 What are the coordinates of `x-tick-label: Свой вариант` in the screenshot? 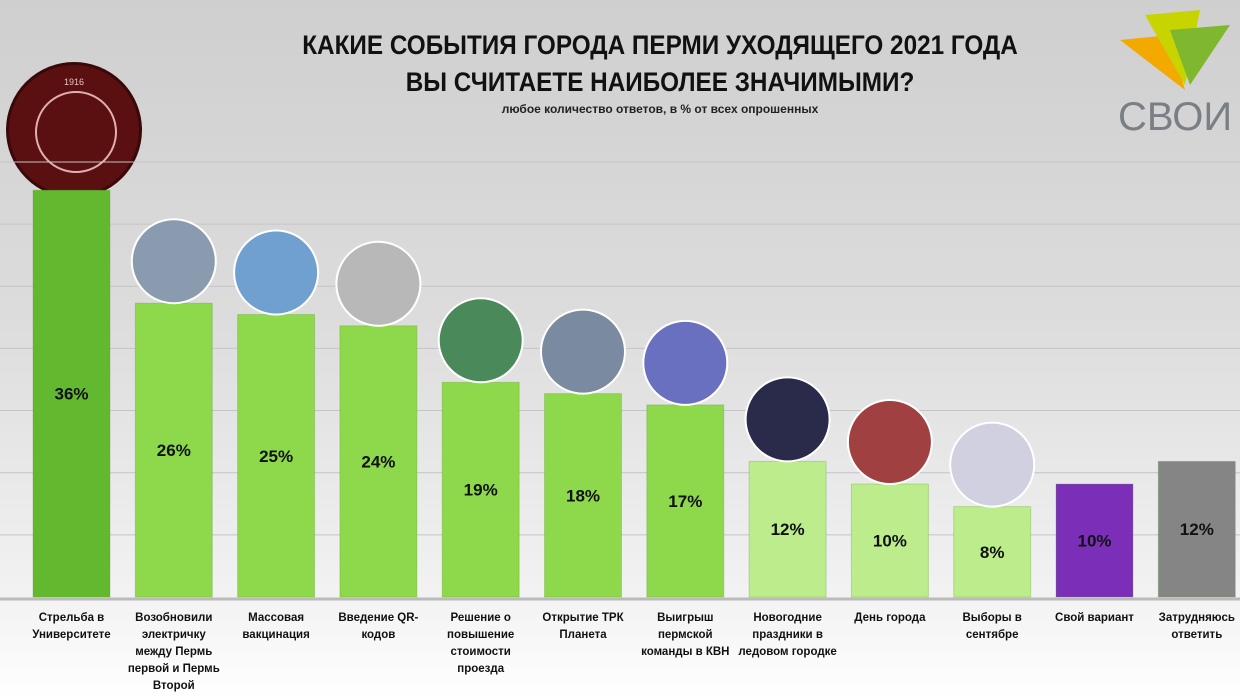 It's located at (1094, 618).